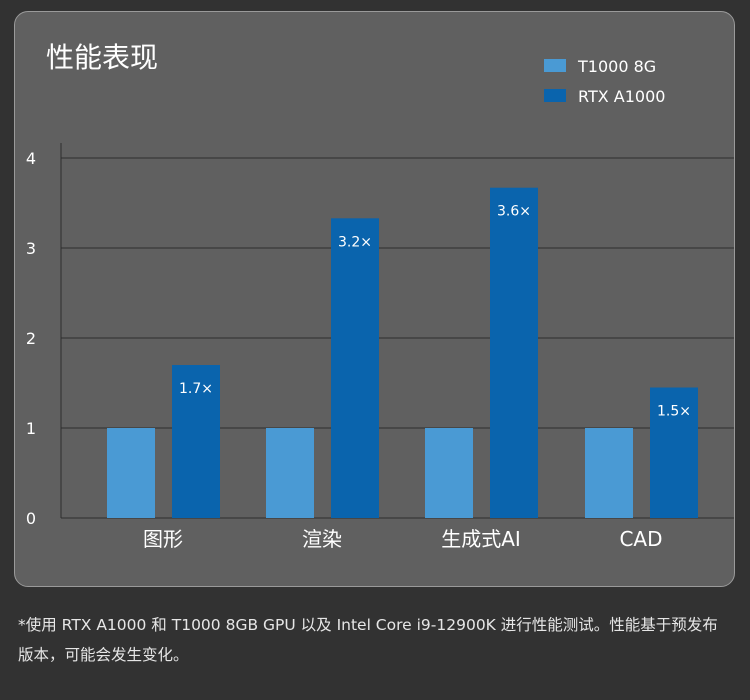  I want to click on x-tick-label: 渲染, so click(322, 539).